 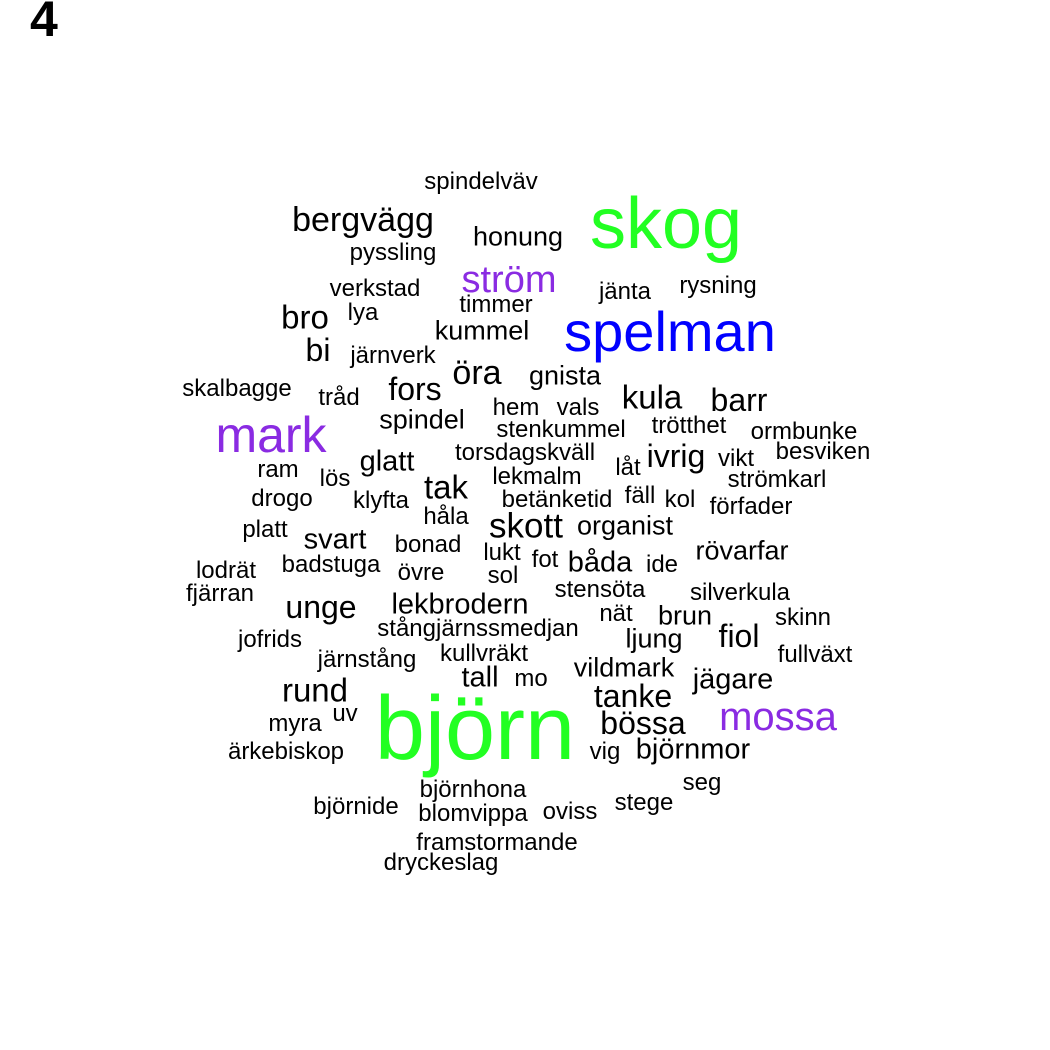 I want to click on word-honung: honung, so click(x=518, y=236).